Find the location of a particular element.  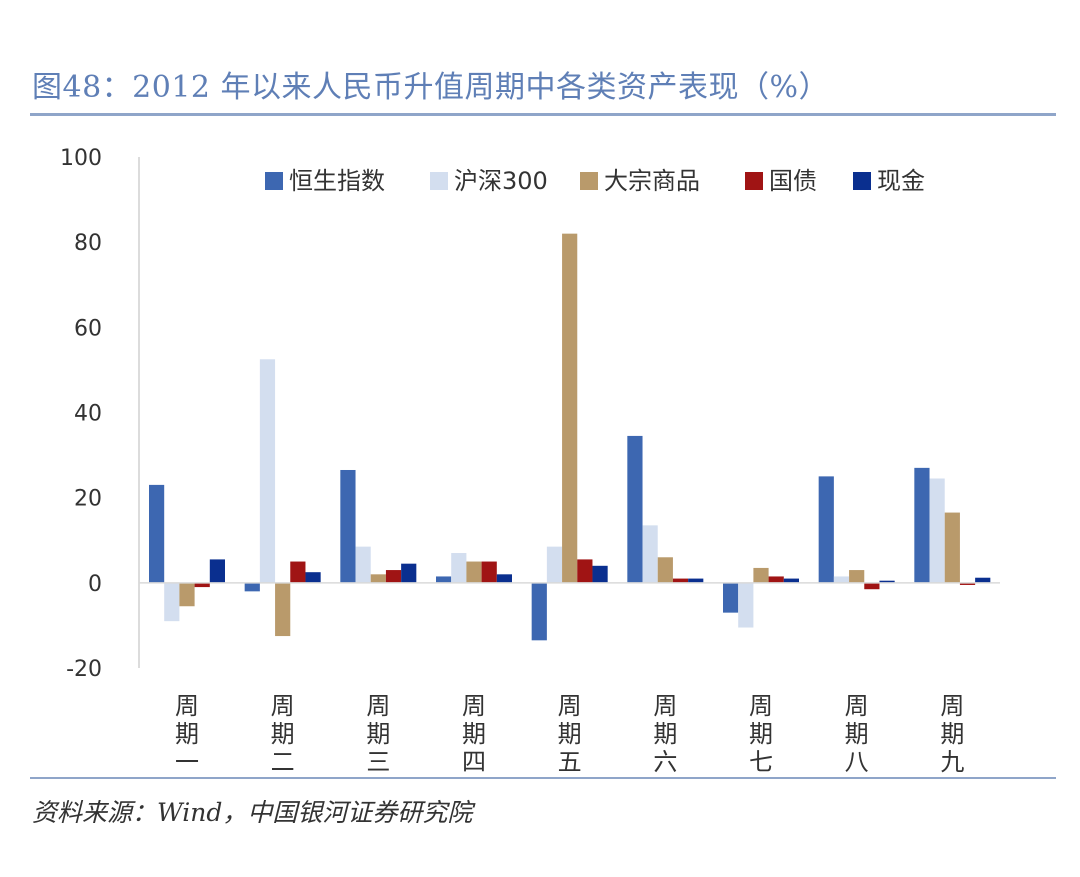

y-tick-label: 40 is located at coordinates (88, 414).